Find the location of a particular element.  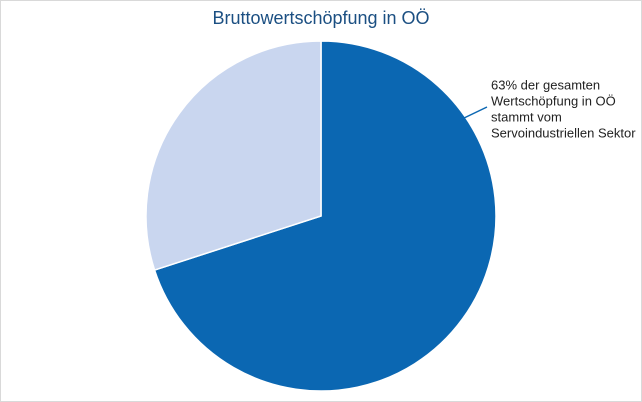

leader-line is located at coordinates (474, 113).